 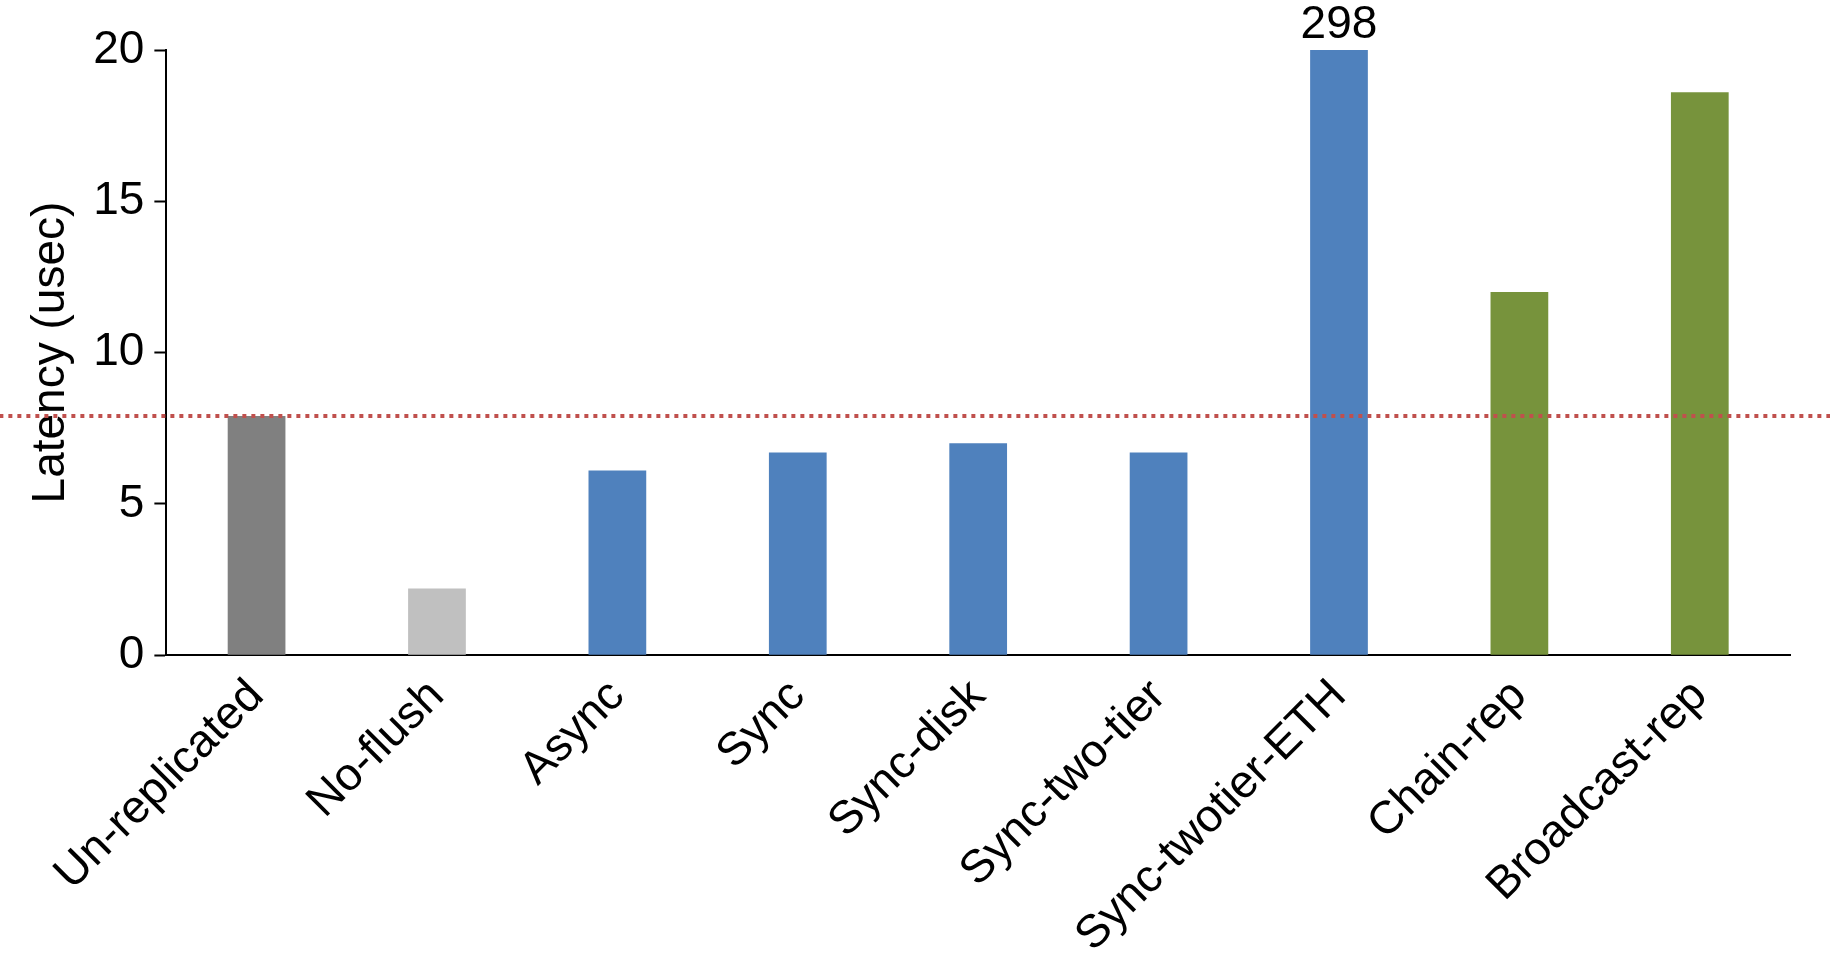 I want to click on y-tick-label: 5, so click(x=131, y=500).